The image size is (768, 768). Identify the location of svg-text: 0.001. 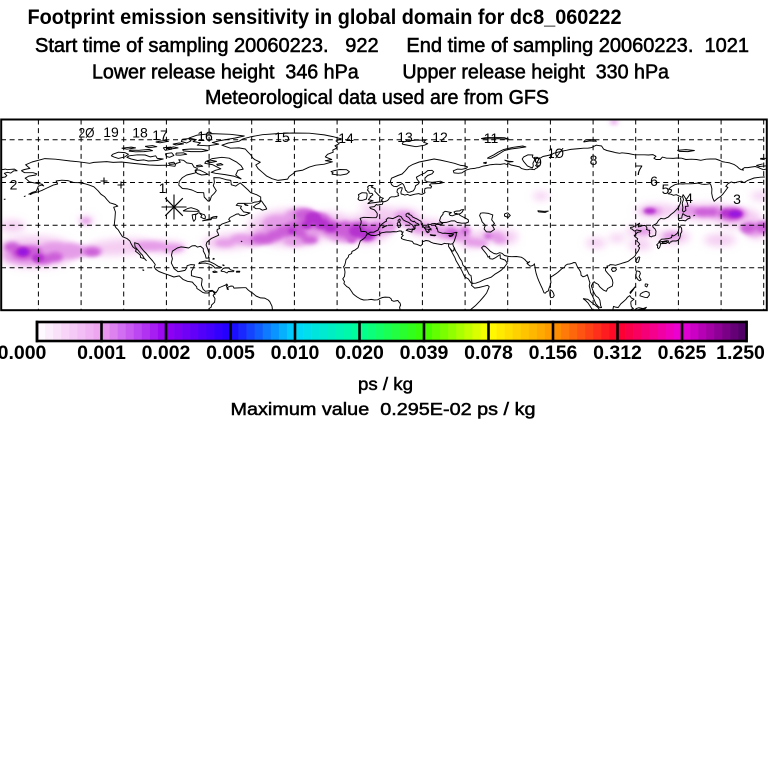
(101, 353).